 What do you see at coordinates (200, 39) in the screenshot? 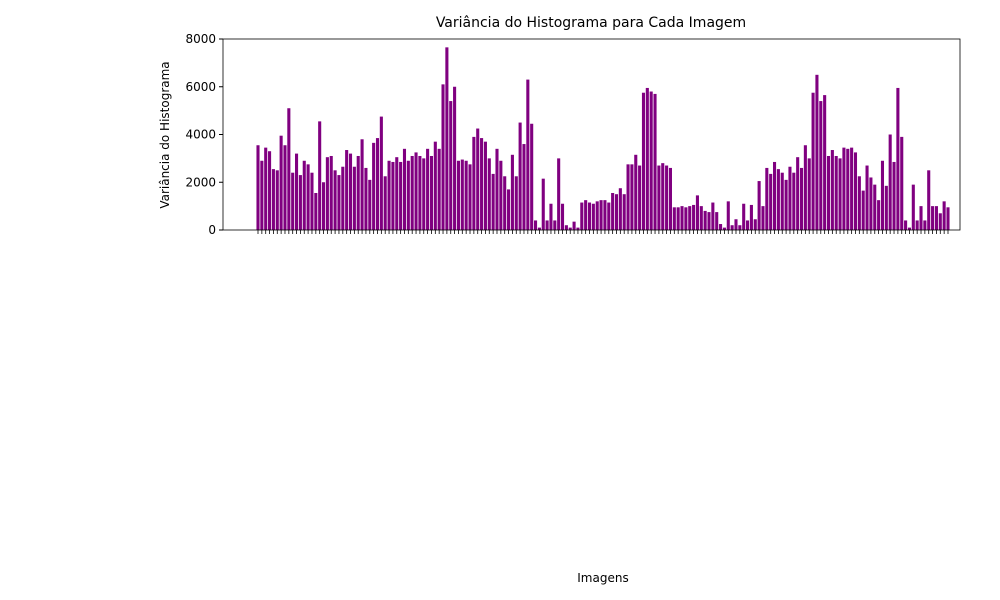
I see `y-tick-label: 8000` at bounding box center [200, 39].